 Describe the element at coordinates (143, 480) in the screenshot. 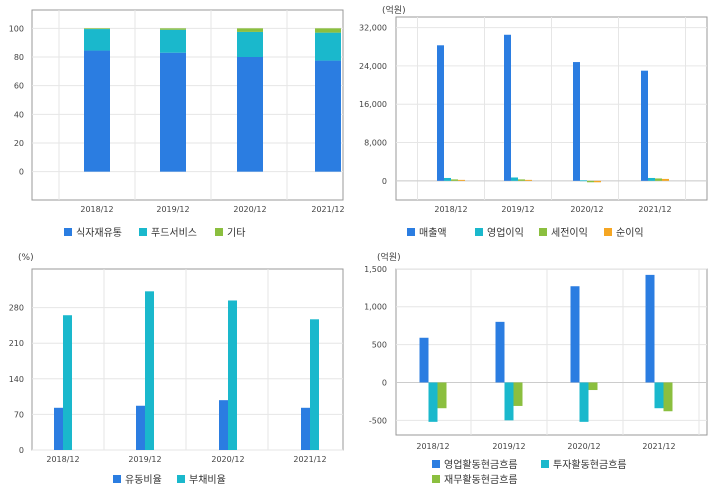

I see `legend-label: 유동비율` at that location.